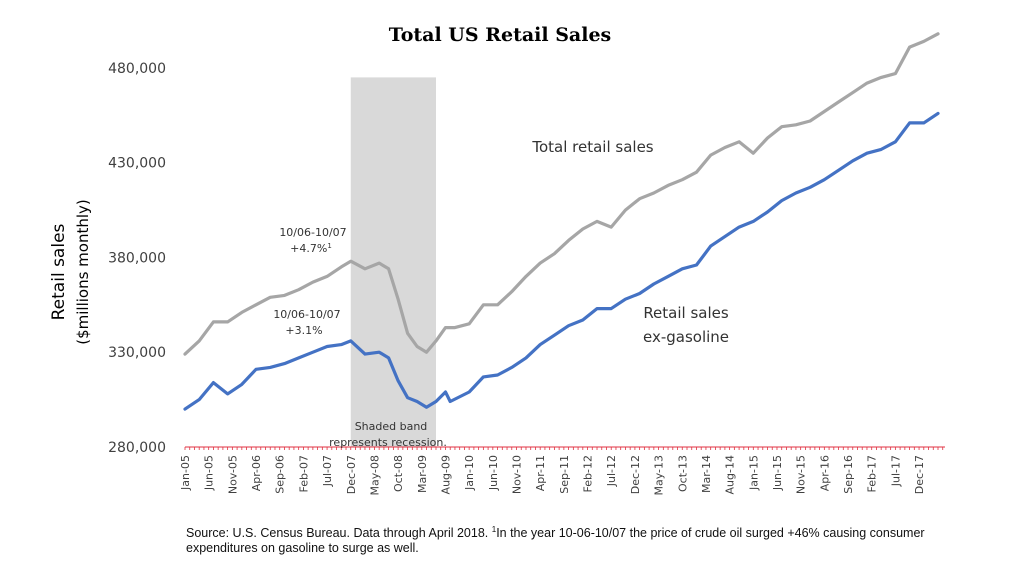 This screenshot has width=1012, height=570. Describe the element at coordinates (730, 474) in the screenshot. I see `x-tick-label: Aug-14` at that location.